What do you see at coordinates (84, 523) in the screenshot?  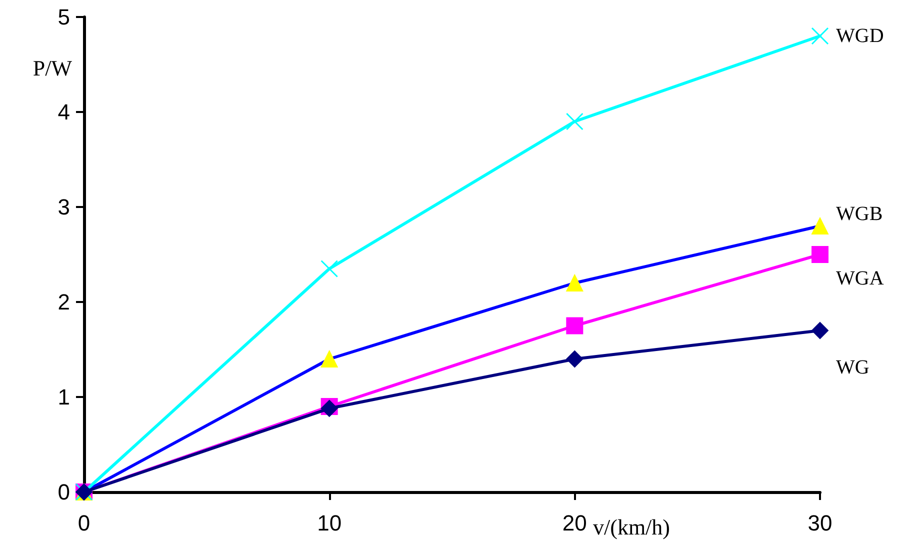 I see `x-tick-label: 0` at bounding box center [84, 523].